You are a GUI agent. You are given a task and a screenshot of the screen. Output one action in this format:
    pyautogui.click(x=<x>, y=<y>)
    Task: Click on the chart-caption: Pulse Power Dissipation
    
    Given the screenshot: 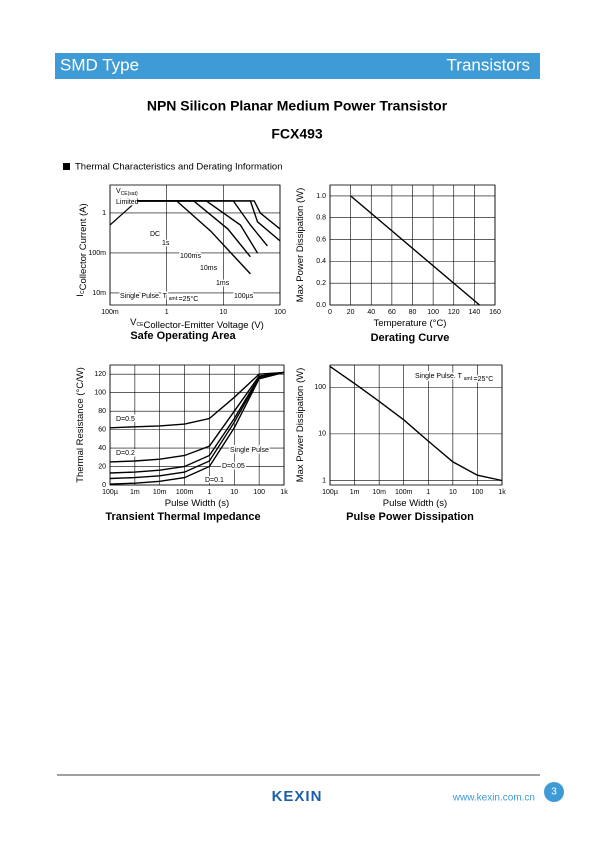 What is the action you would take?
    pyautogui.click(x=410, y=517)
    